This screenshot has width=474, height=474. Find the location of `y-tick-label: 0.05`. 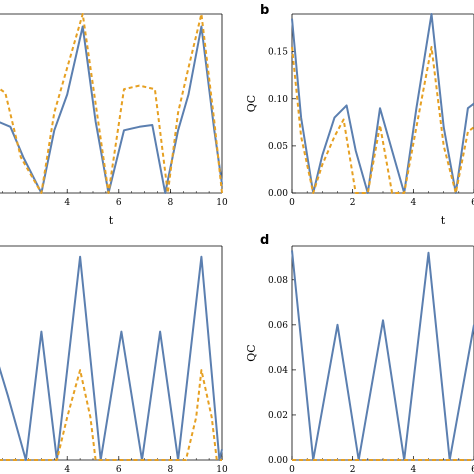

y-tick-label: 0.05 is located at coordinates (278, 147).